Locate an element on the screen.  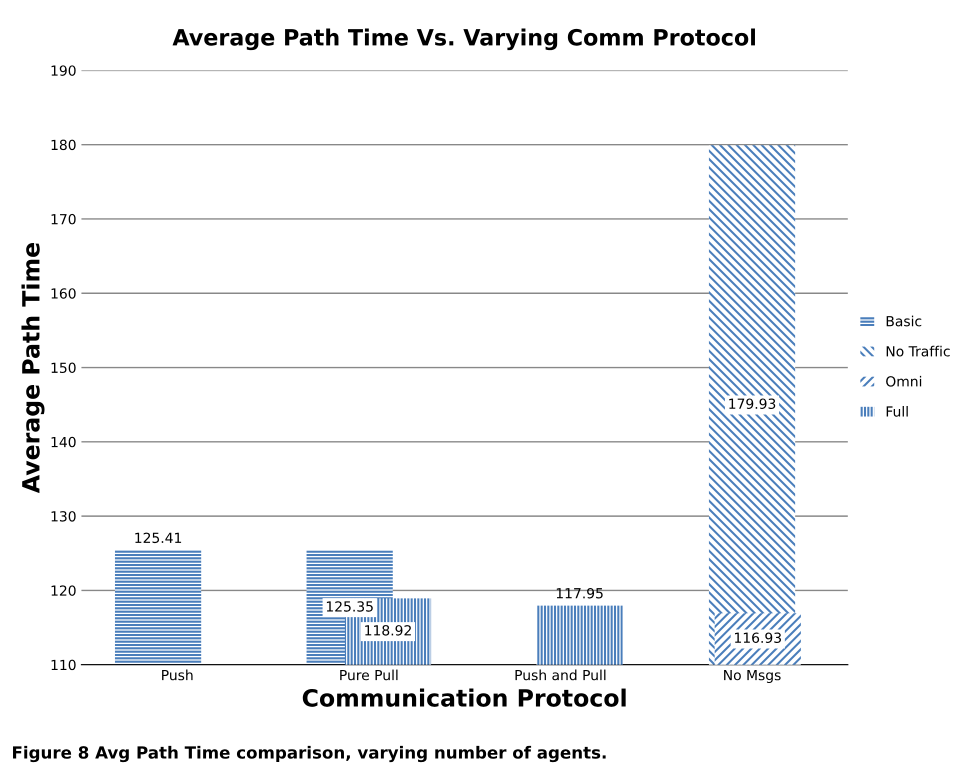
legend-label: Omni is located at coordinates (904, 381).